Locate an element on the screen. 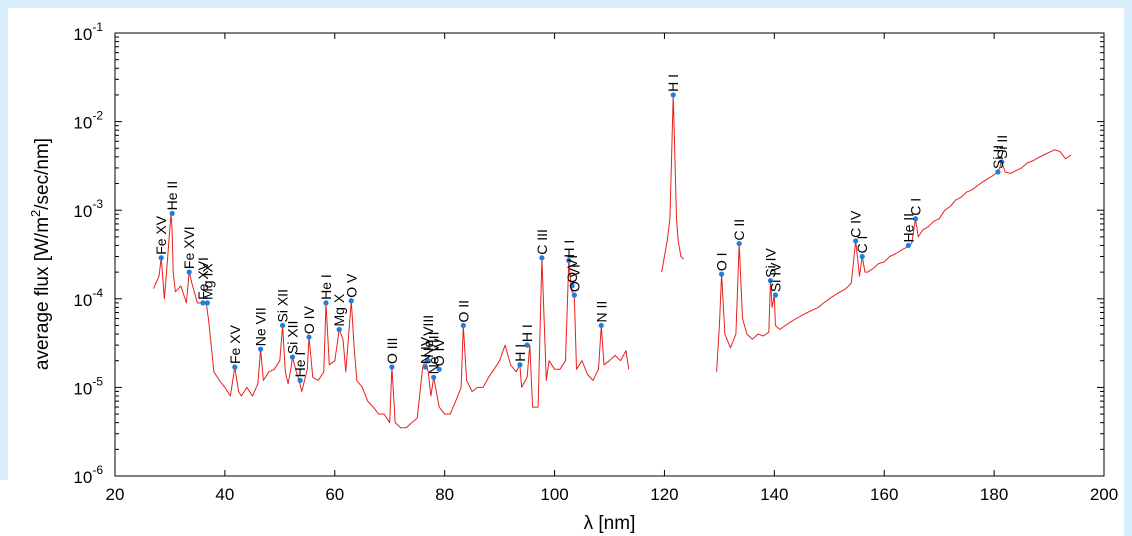  line-label: C II is located at coordinates (739, 230).